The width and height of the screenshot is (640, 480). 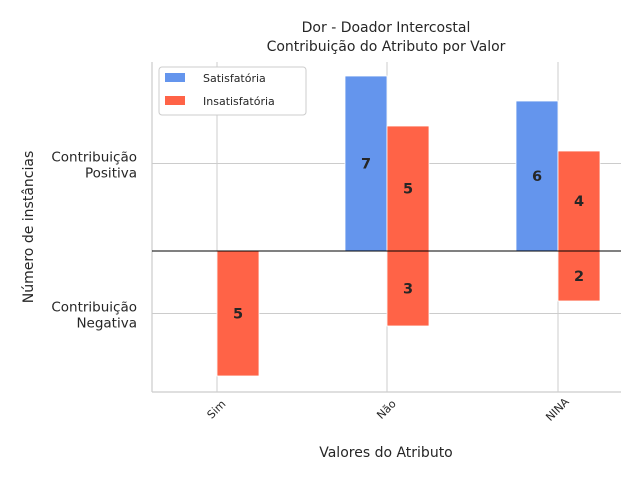 What do you see at coordinates (386, 28) in the screenshot?
I see `chart-title-line-1: Dor - Doador Intercostal` at bounding box center [386, 28].